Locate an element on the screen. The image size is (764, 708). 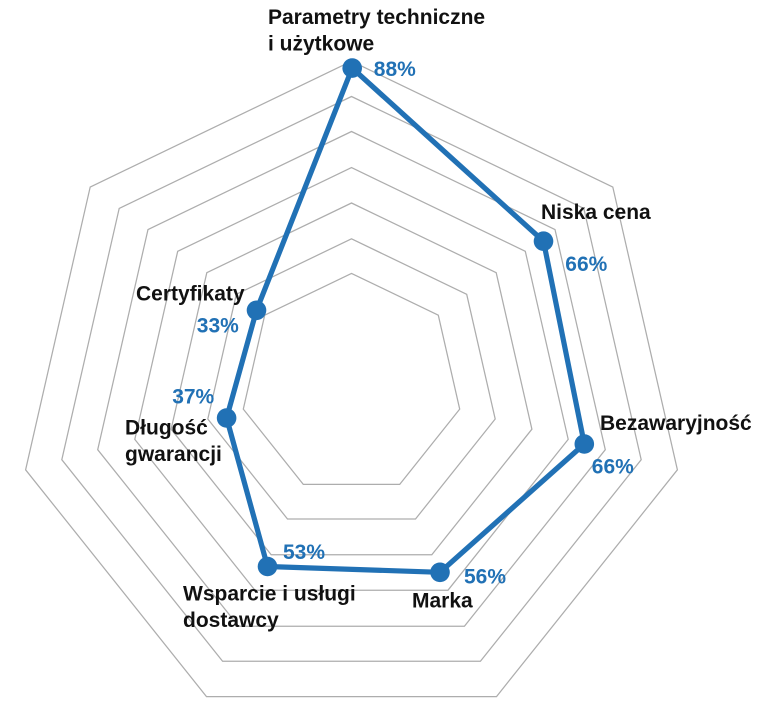
svg-text: 53% is located at coordinates (304, 552).